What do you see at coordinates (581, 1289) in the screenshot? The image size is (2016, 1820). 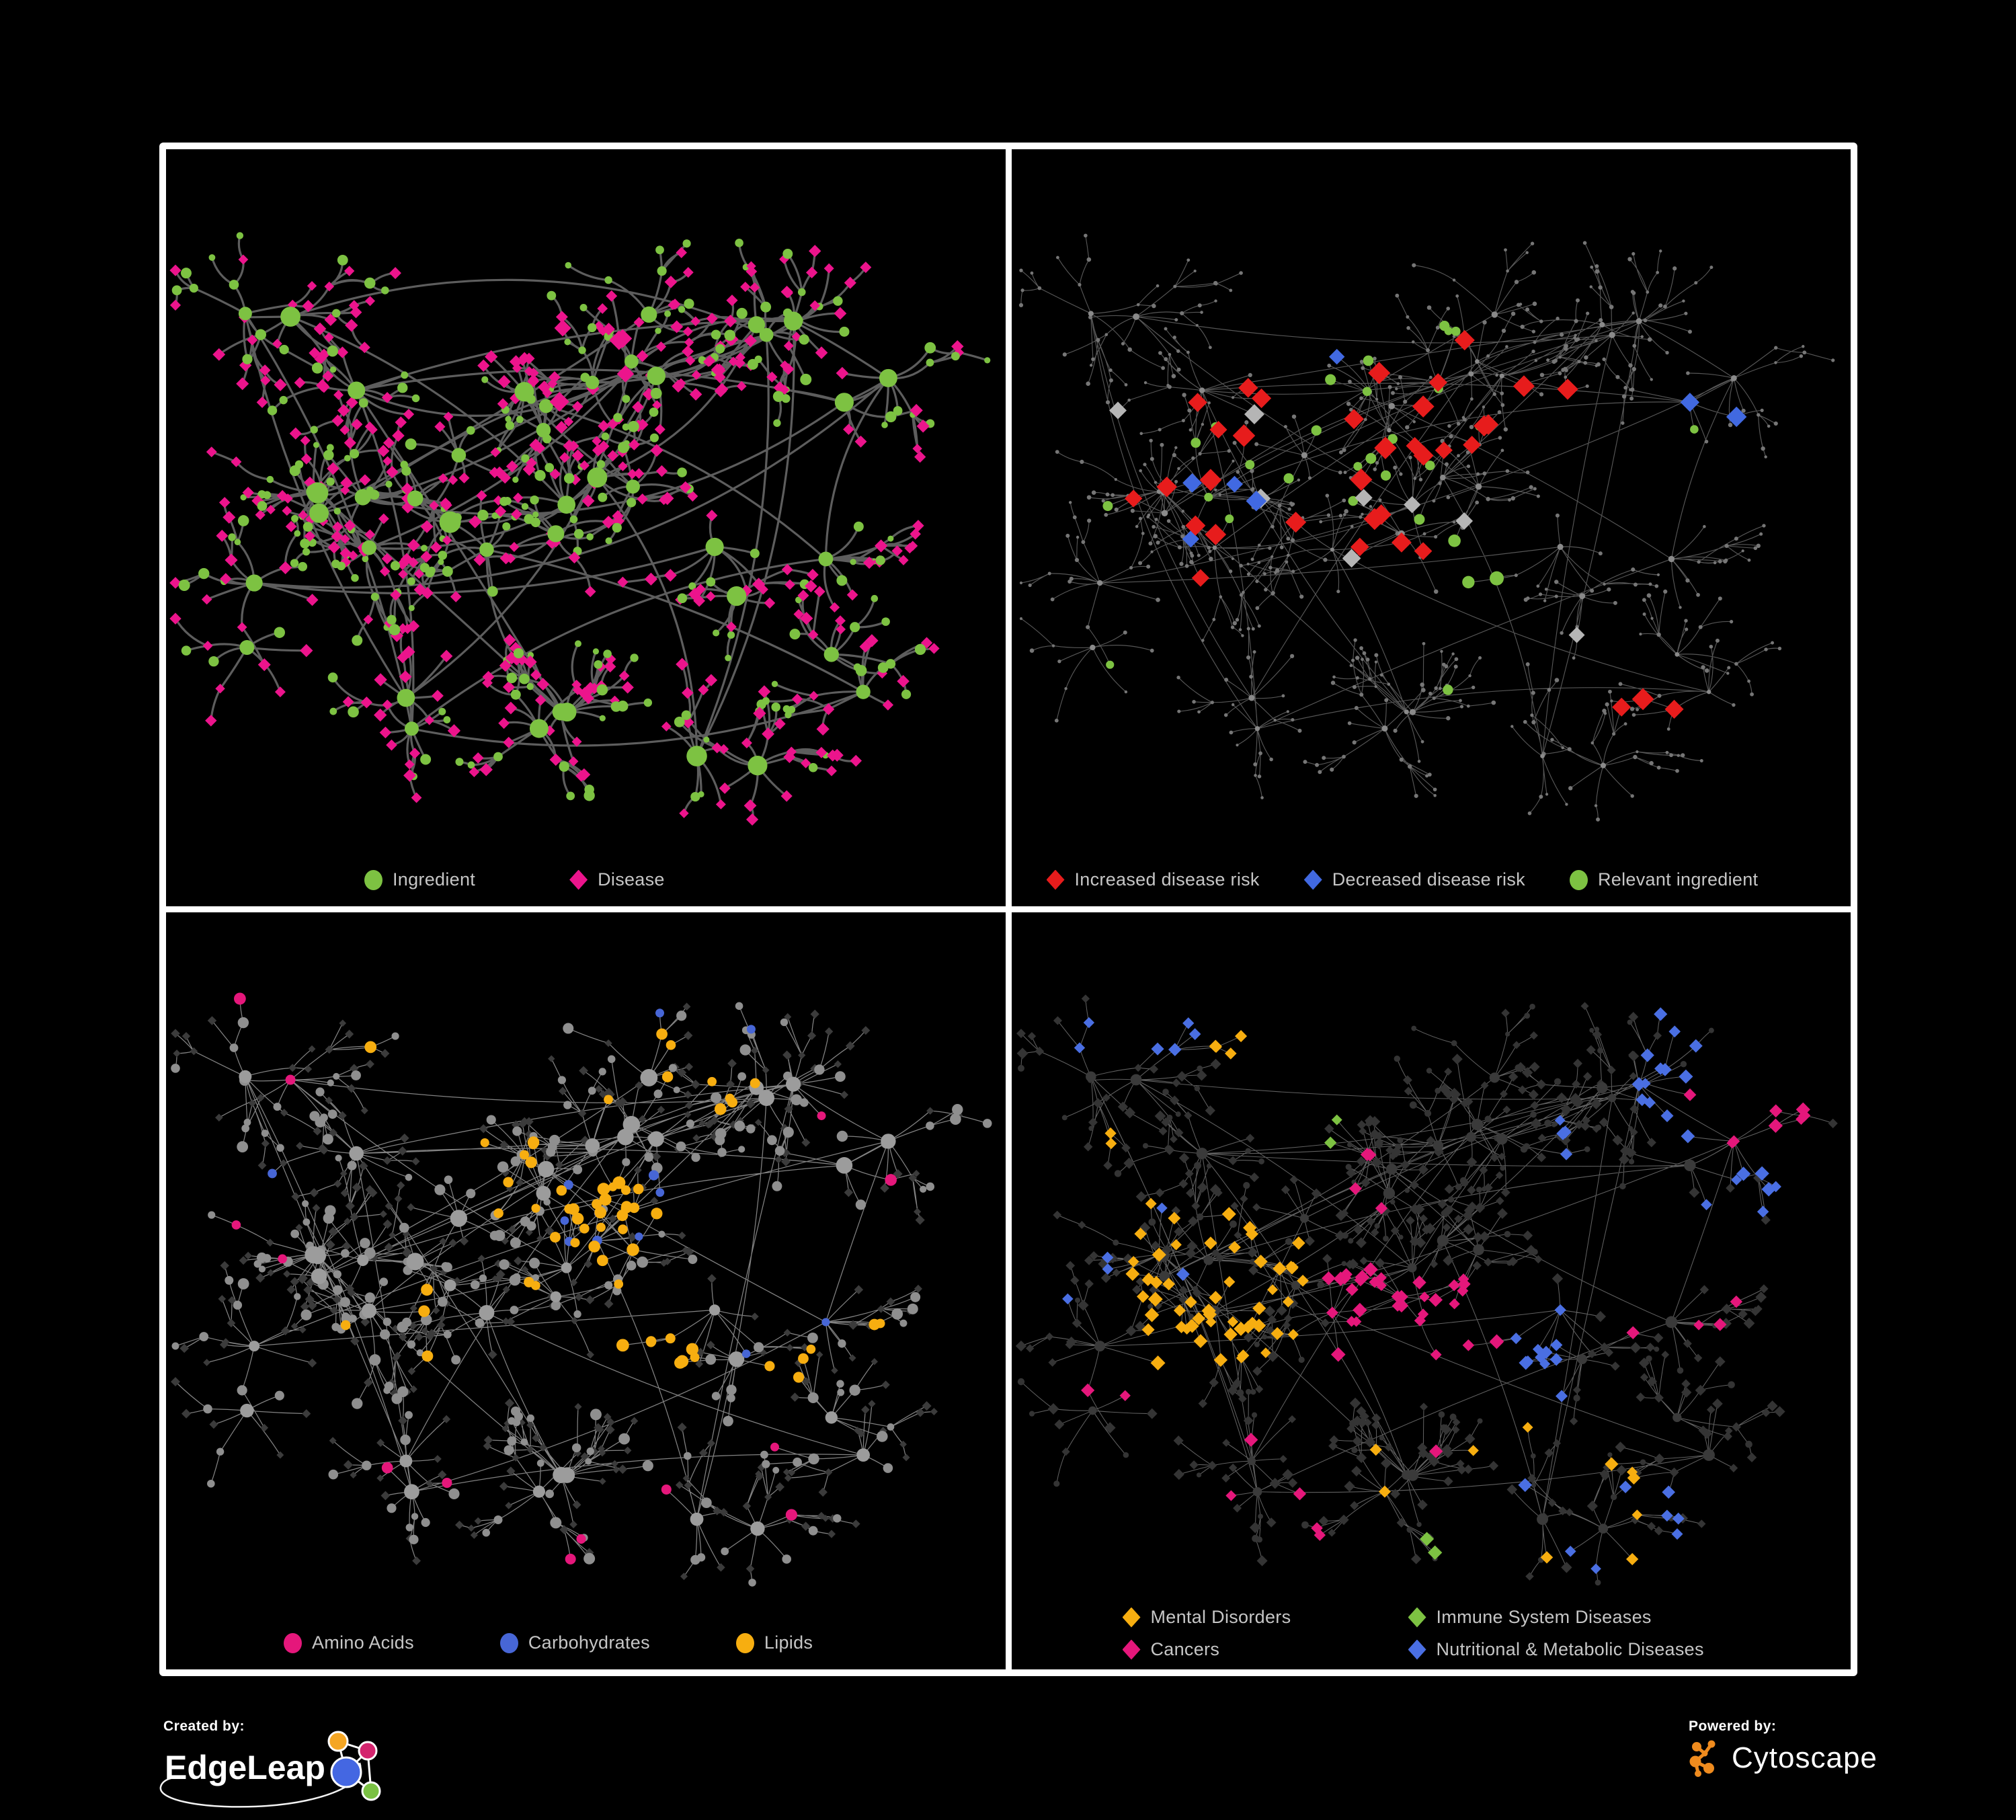 I see `network-canvas-nutrient-classes` at bounding box center [581, 1289].